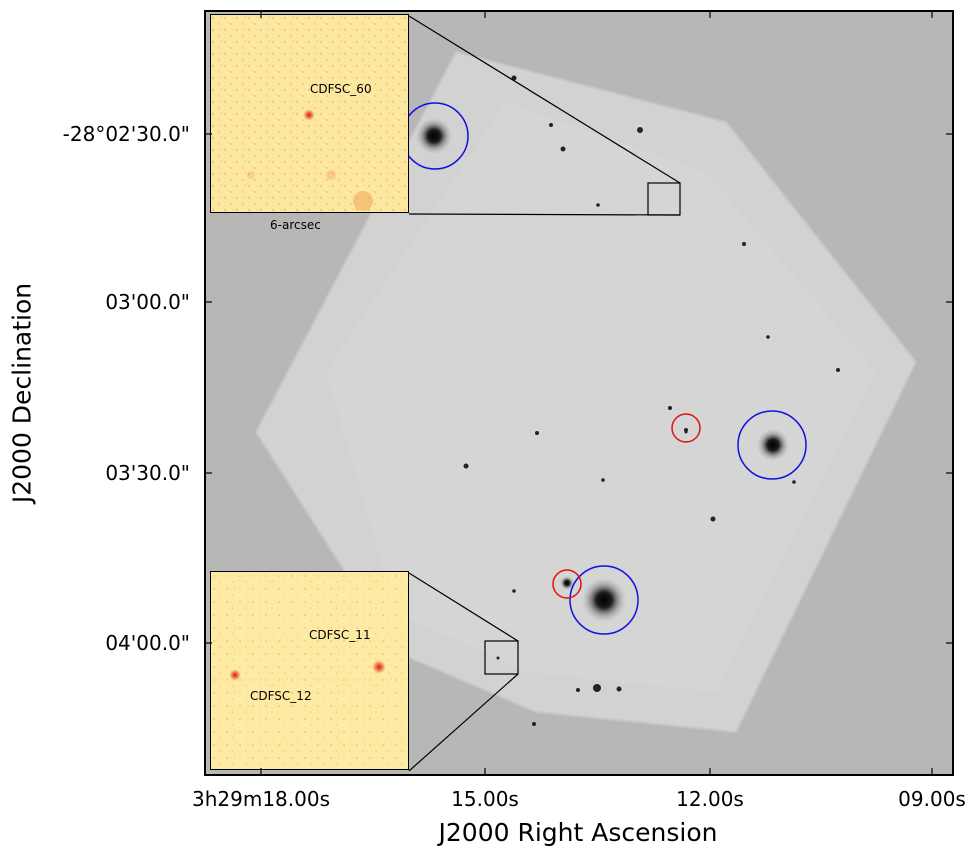 This screenshot has width=974, height=852. I want to click on x-tick-label: 3h29m18.00s, so click(261, 799).